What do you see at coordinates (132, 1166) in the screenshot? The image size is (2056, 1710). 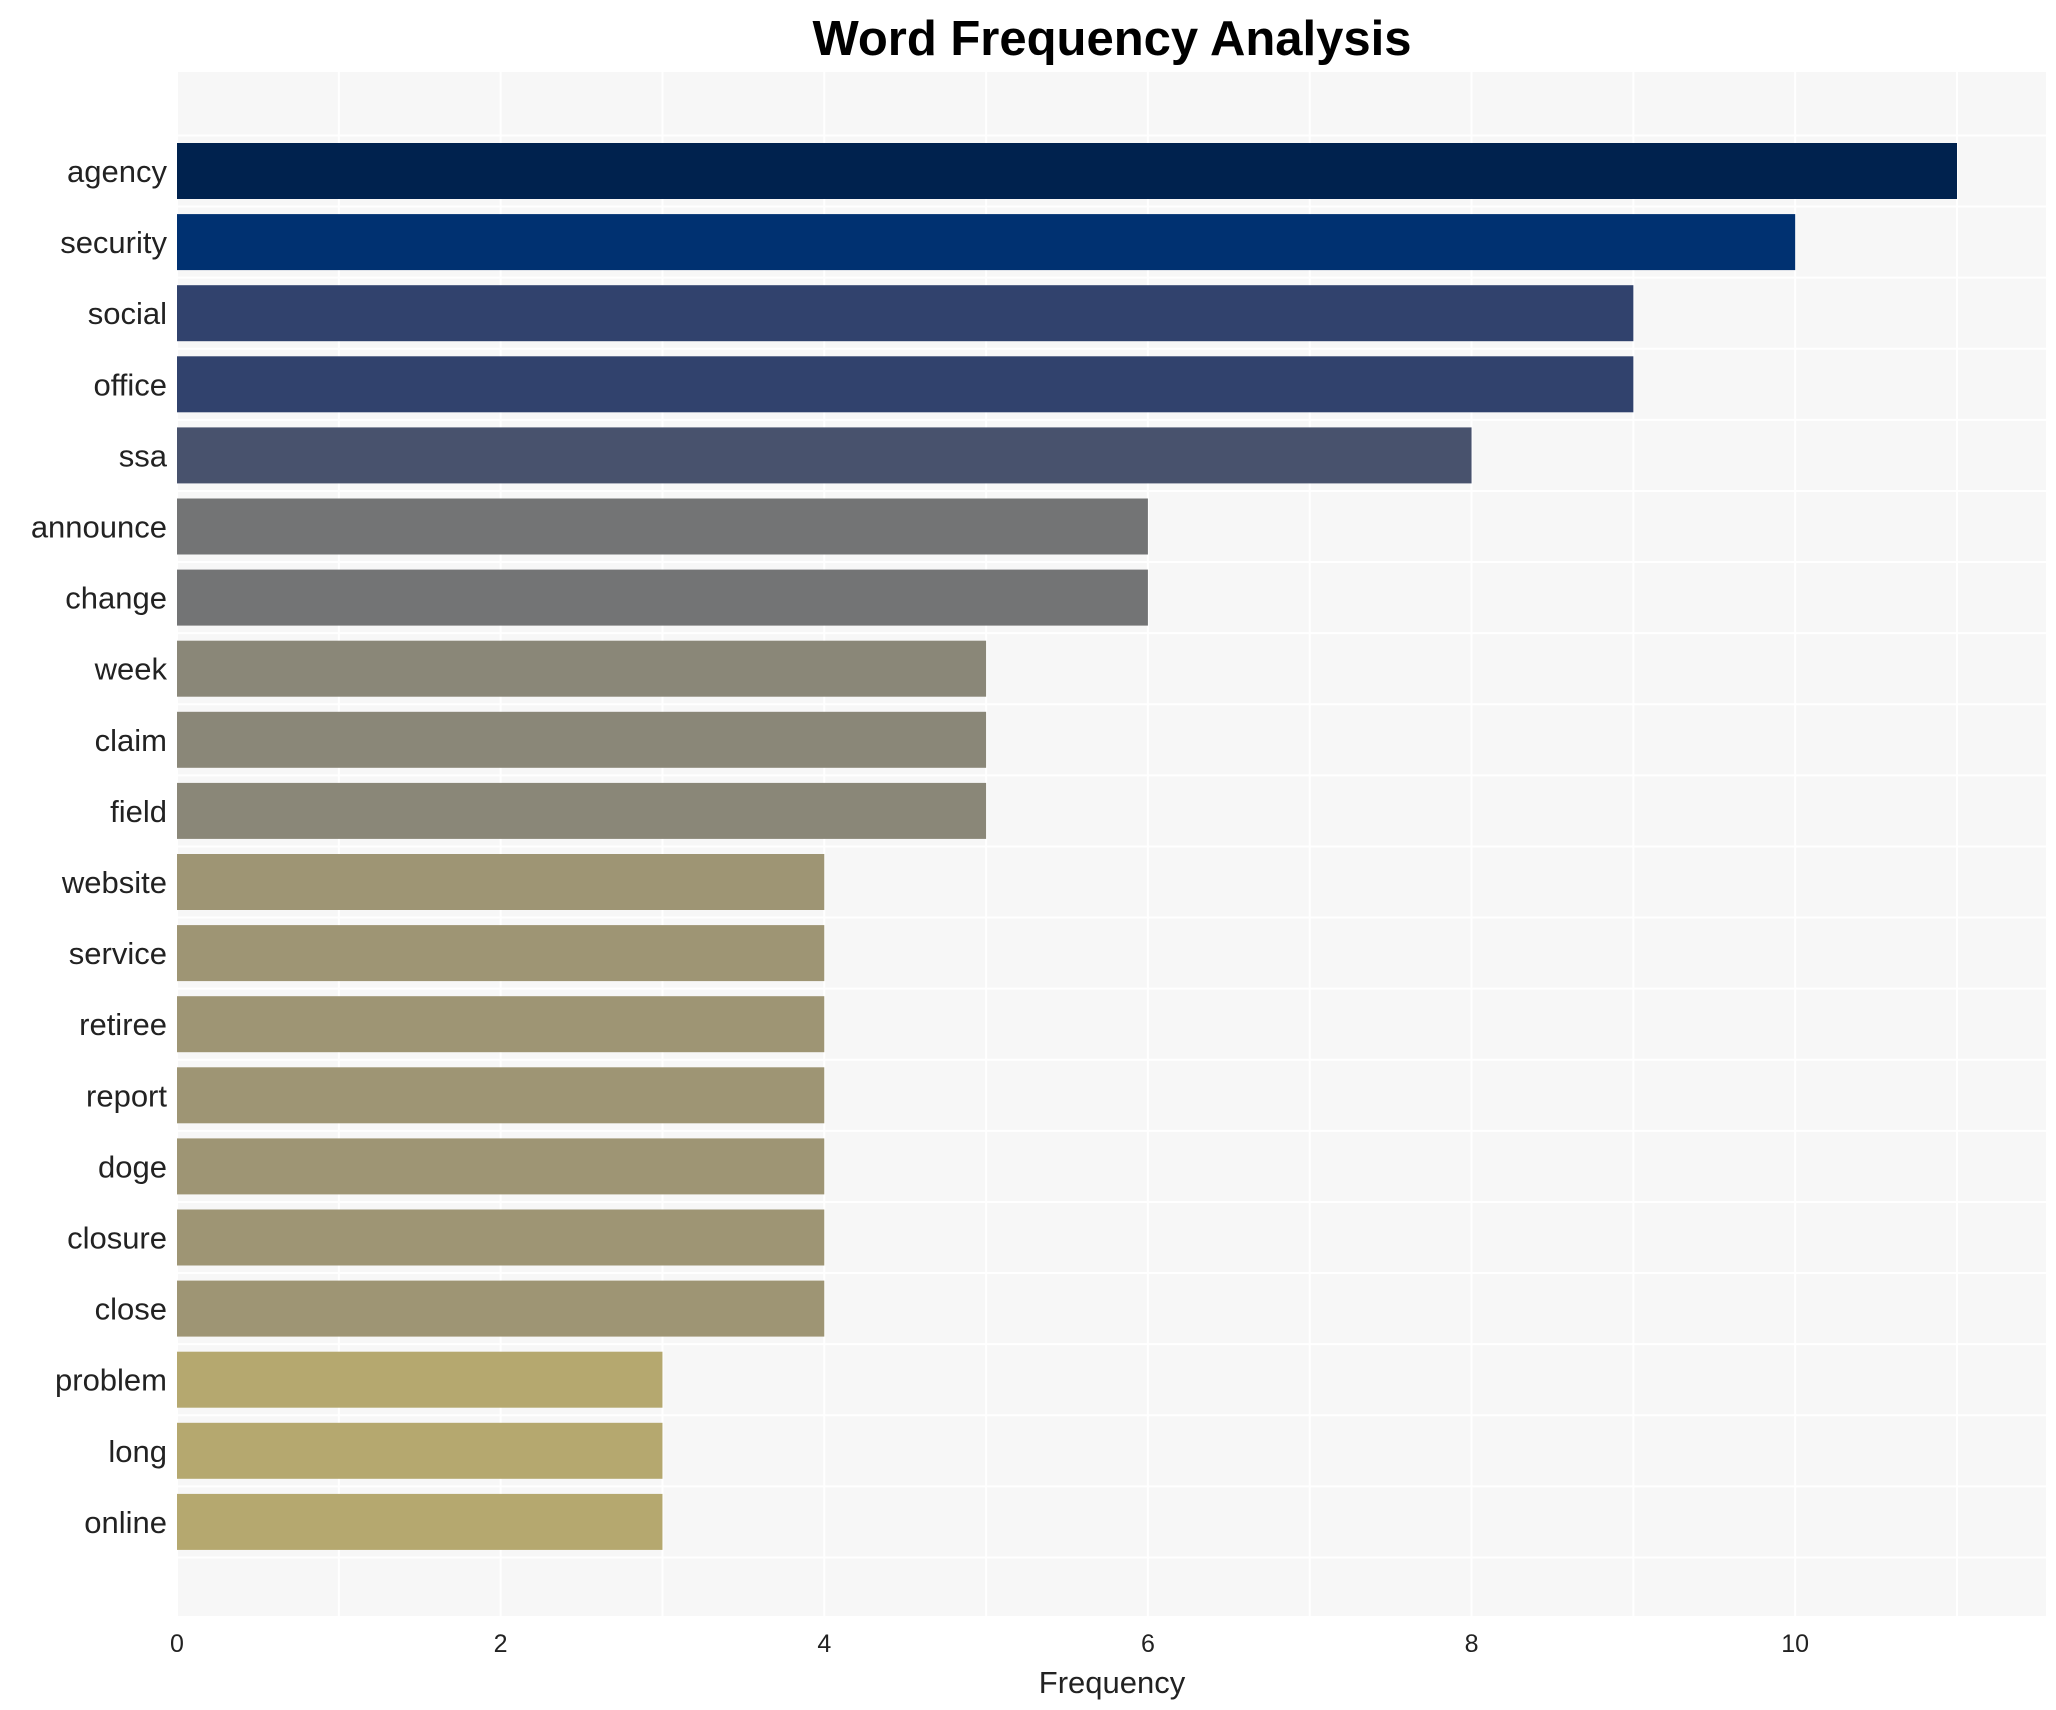 I see `y-tick-label: doge` at bounding box center [132, 1166].